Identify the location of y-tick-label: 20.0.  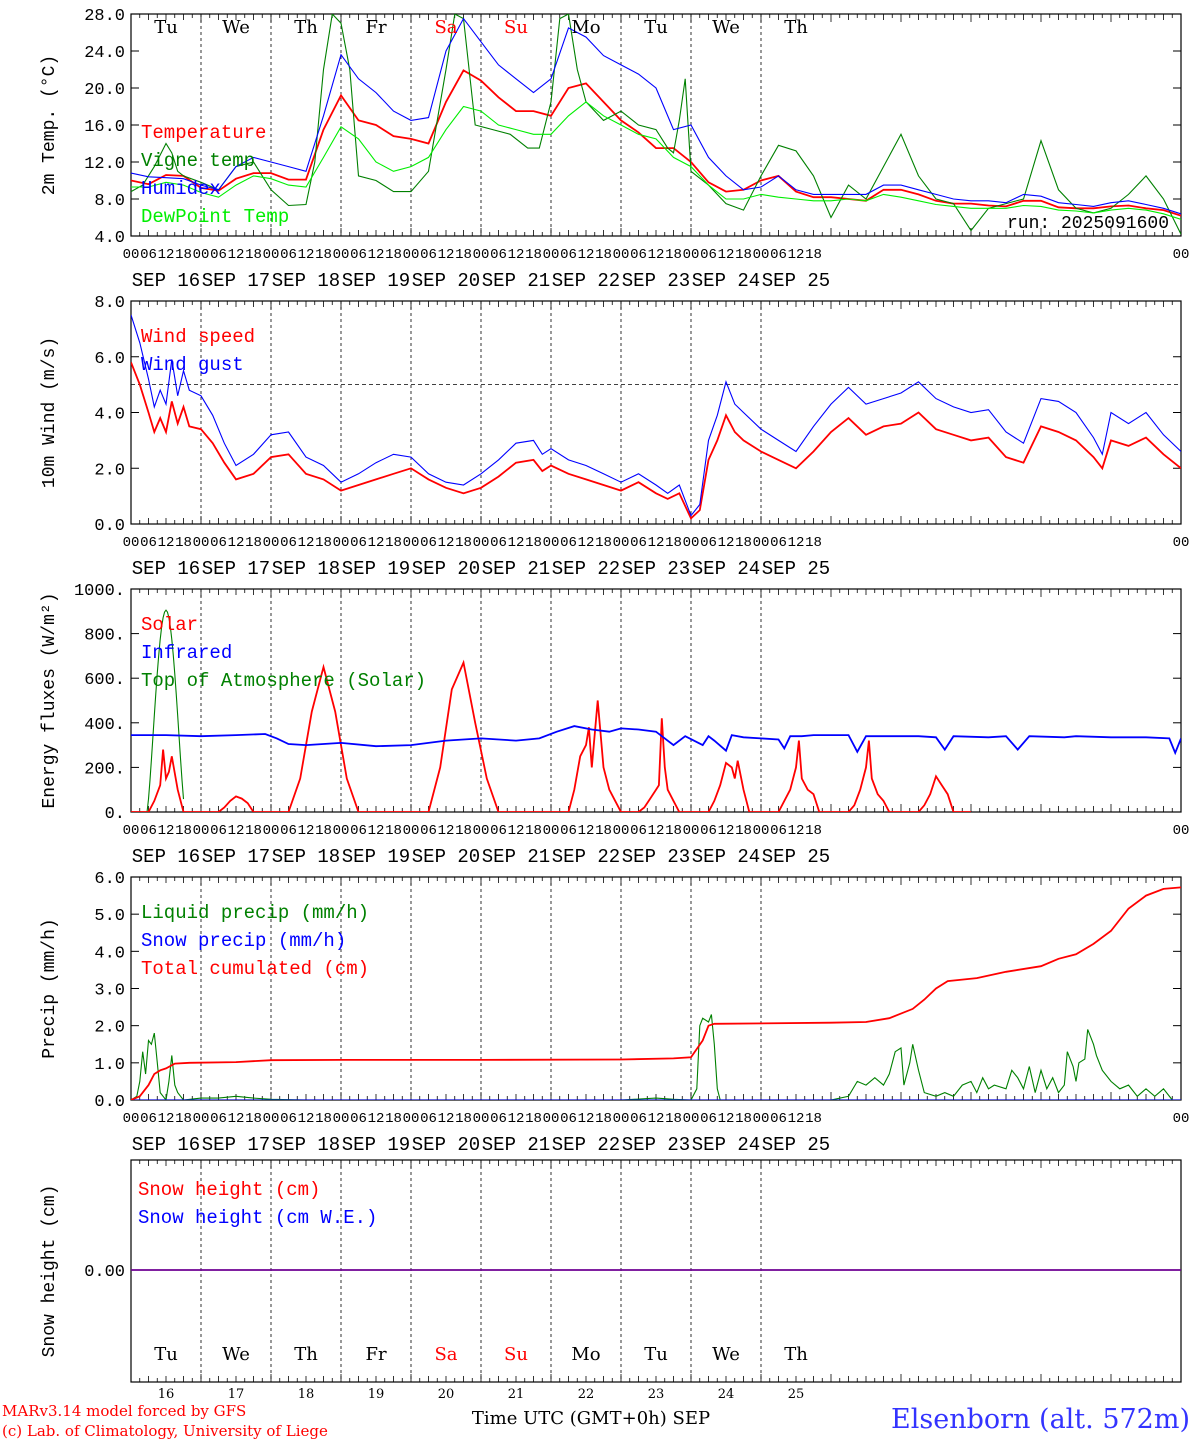
(104, 90).